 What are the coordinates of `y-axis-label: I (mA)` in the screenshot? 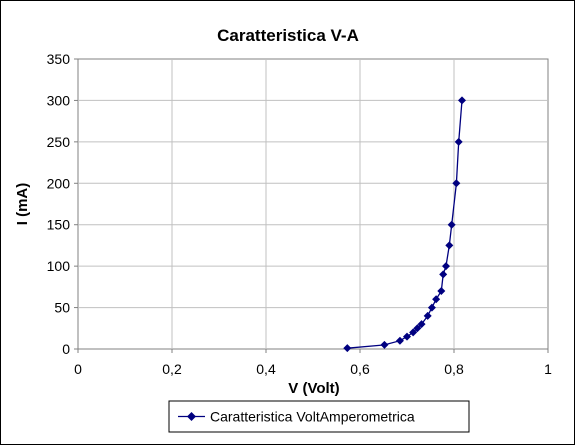 It's located at (22, 204).